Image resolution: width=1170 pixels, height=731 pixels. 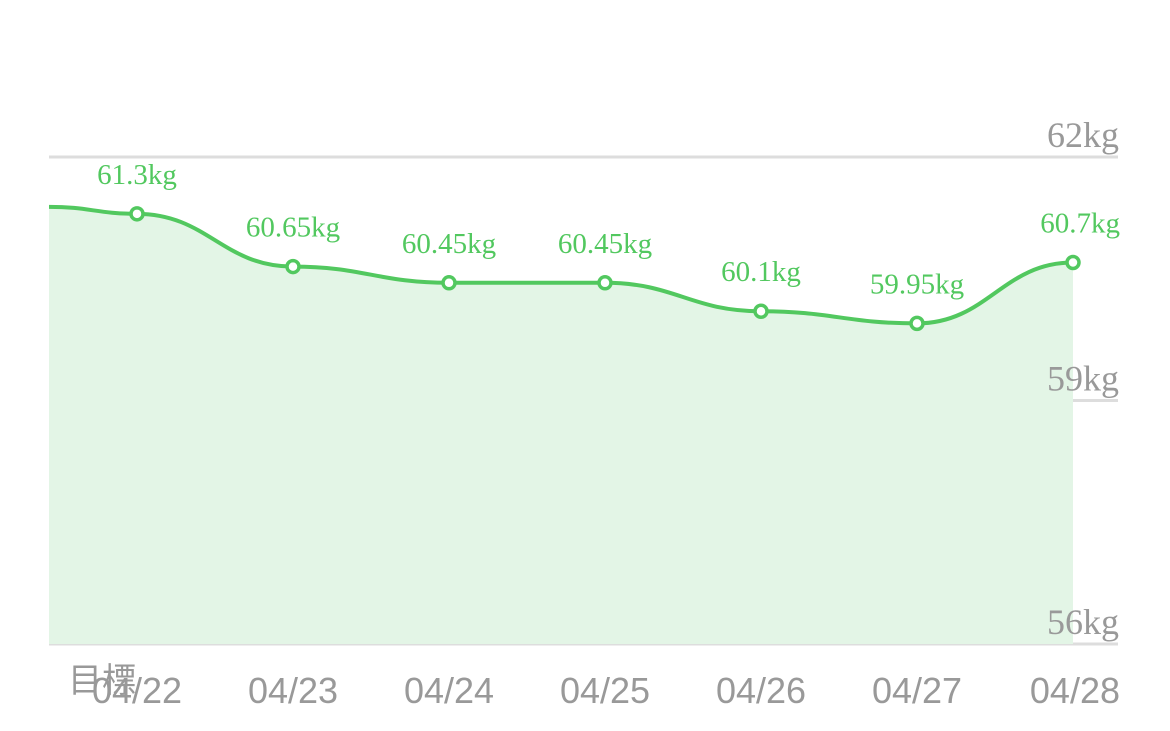 I want to click on x-tick-label: 04/27, so click(x=917, y=690).